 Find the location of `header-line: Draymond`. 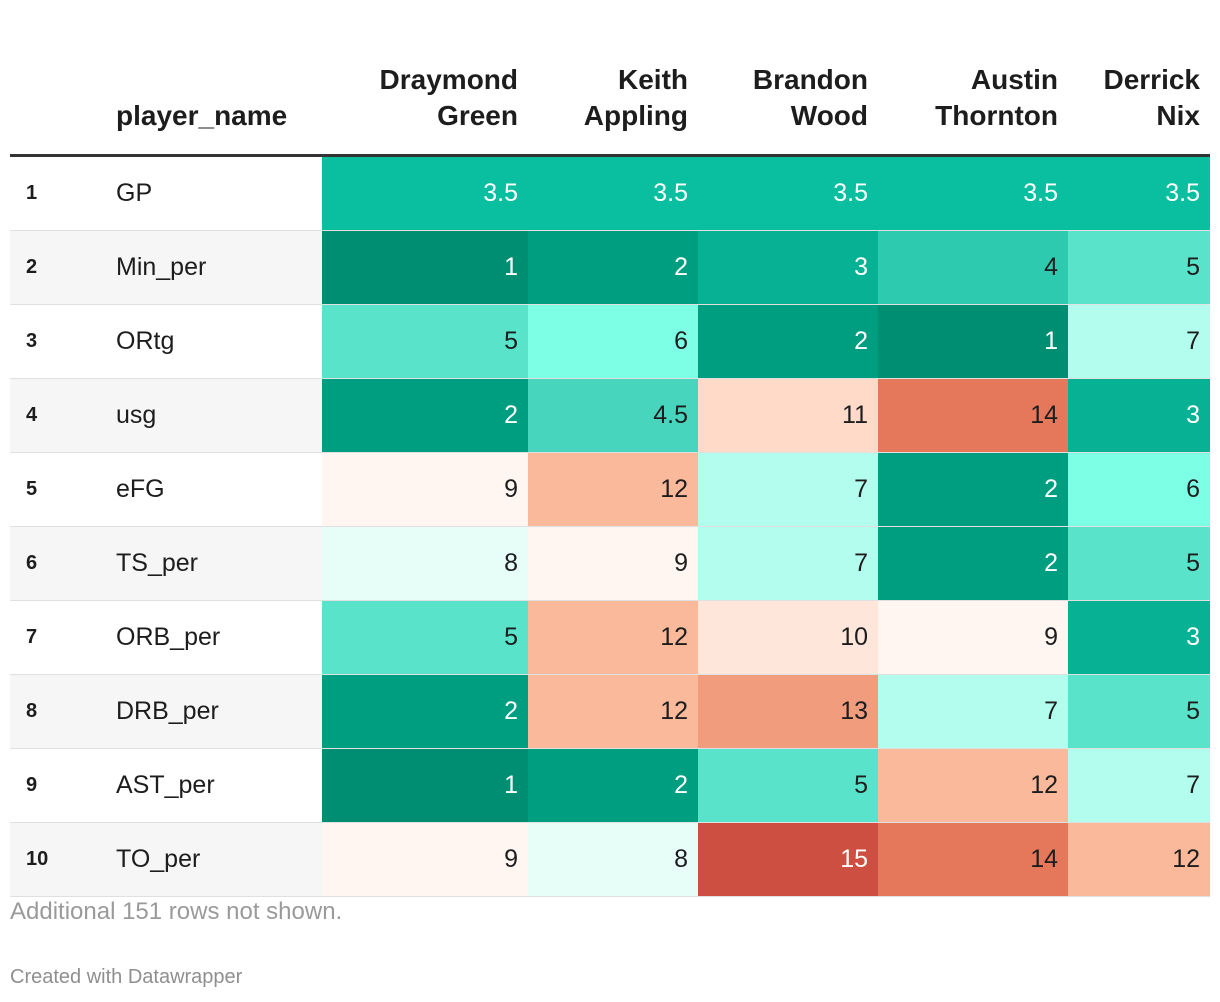

header-line: Draymond is located at coordinates (448, 79).